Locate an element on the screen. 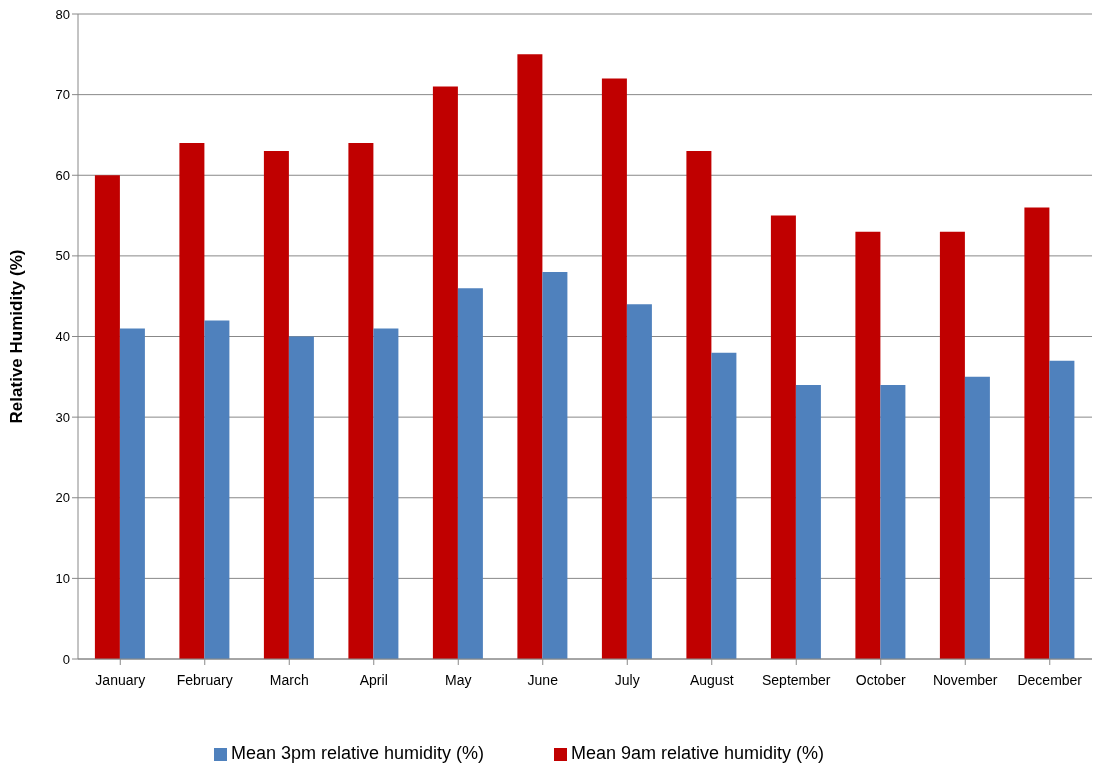 This screenshot has width=1098, height=769. y-tick-label: 50 is located at coordinates (62, 256).